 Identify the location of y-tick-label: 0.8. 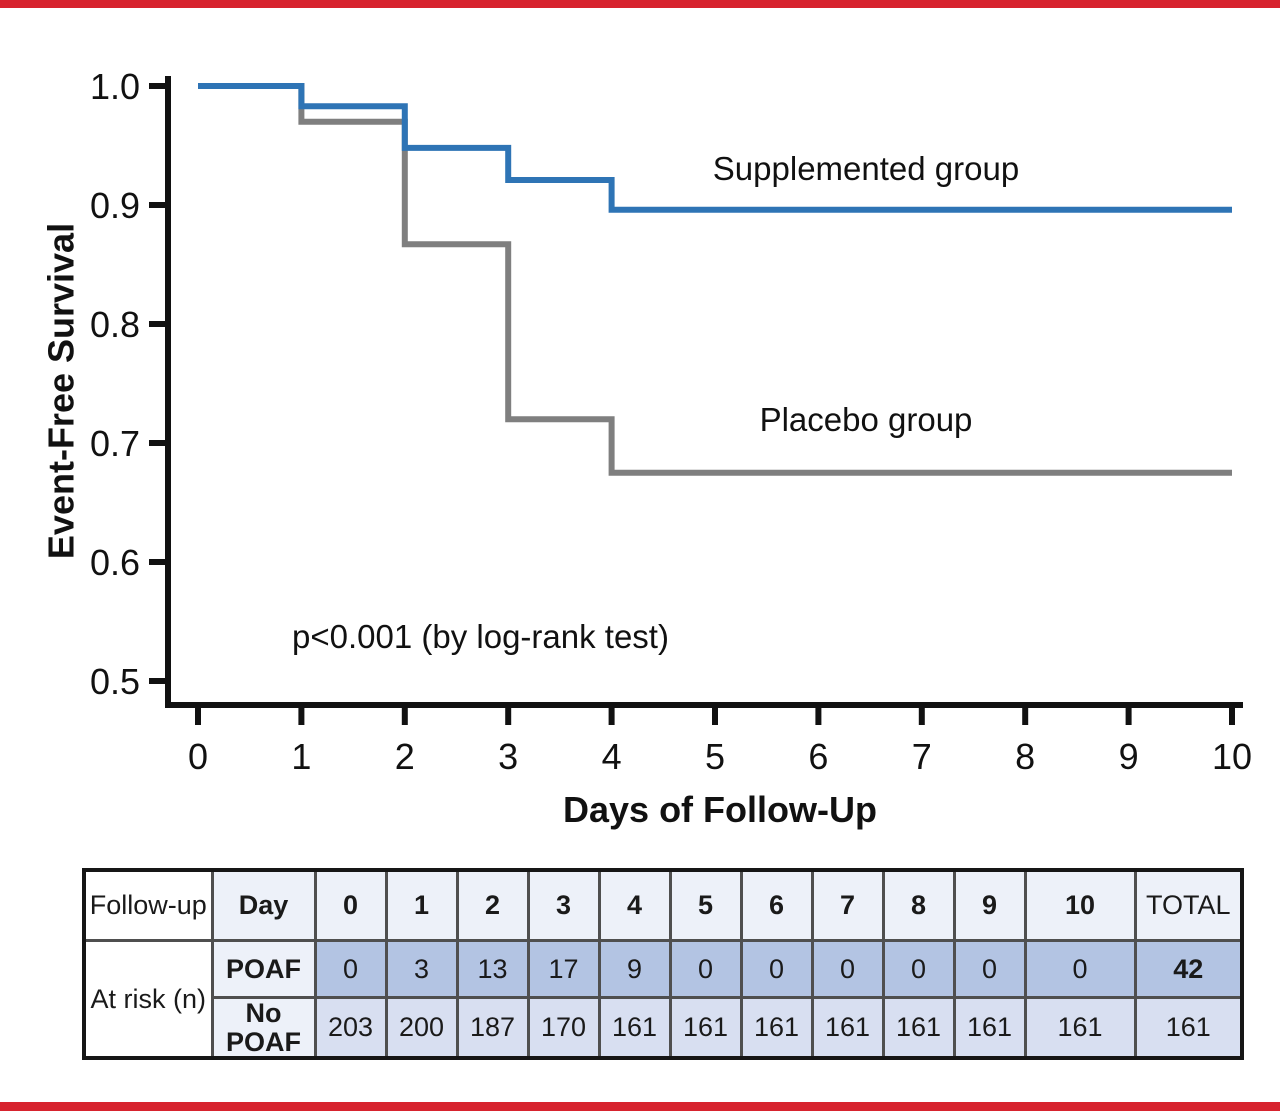
(115, 324).